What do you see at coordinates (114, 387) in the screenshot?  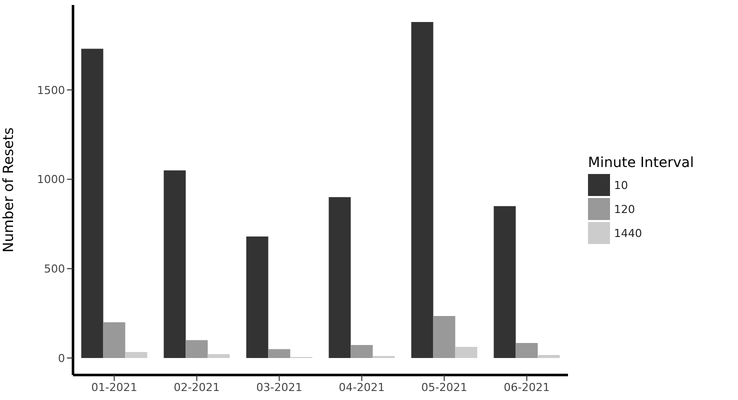 I see `x-tick-label: 01-2021` at bounding box center [114, 387].